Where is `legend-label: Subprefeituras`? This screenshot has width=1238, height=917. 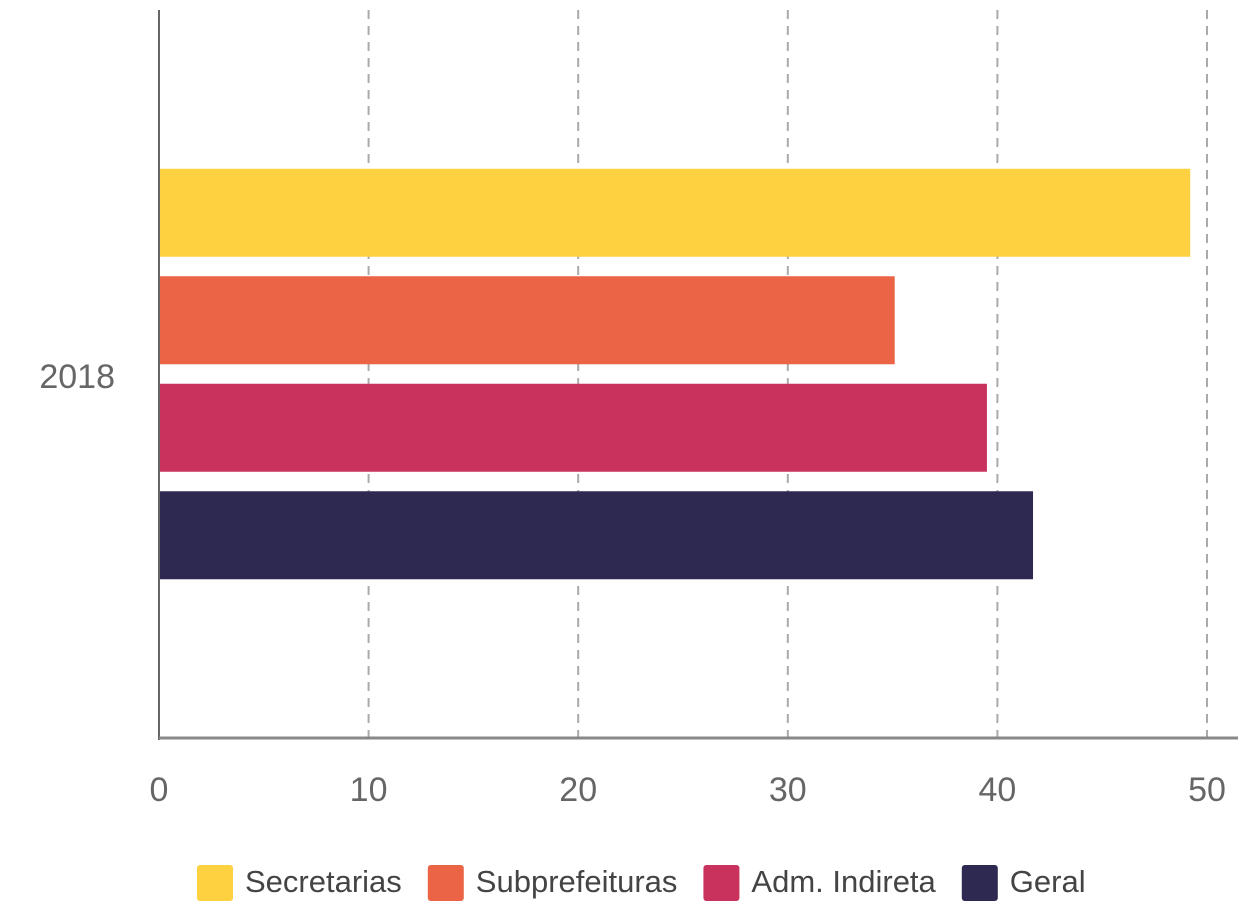 legend-label: Subprefeituras is located at coordinates (577, 881).